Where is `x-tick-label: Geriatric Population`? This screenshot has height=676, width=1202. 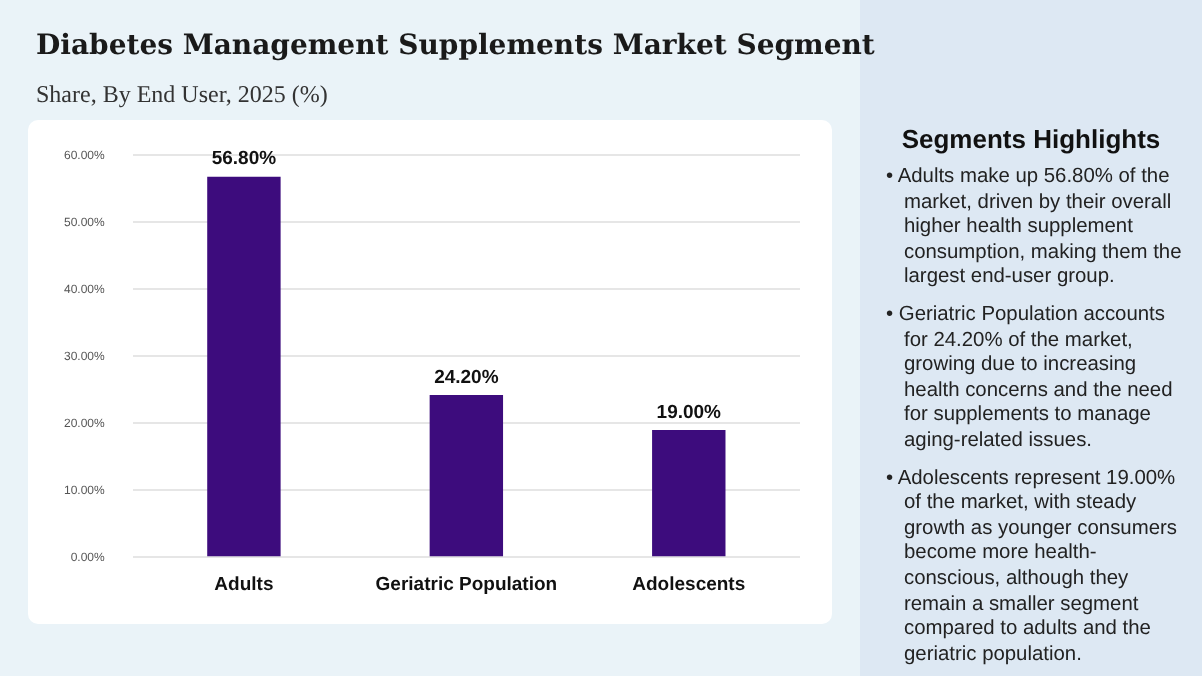 x-tick-label: Geriatric Population is located at coordinates (466, 584).